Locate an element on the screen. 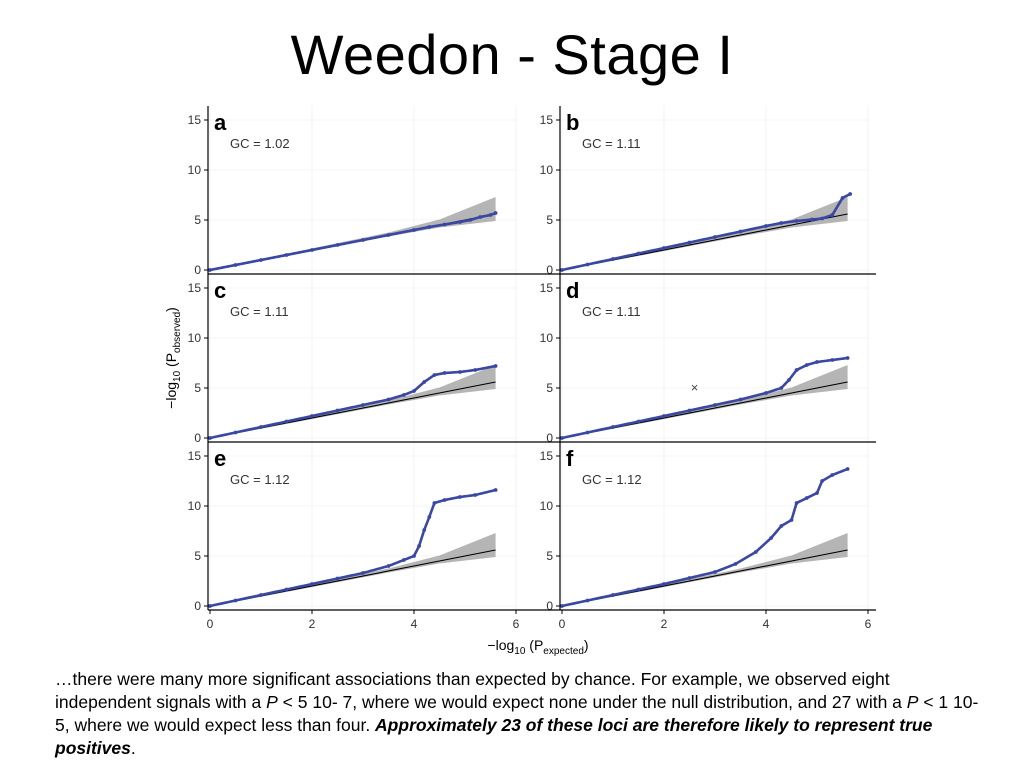 Image resolution: width=1024 pixels, height=768 pixels. y-axis-title-part: −log is located at coordinates (171, 395).